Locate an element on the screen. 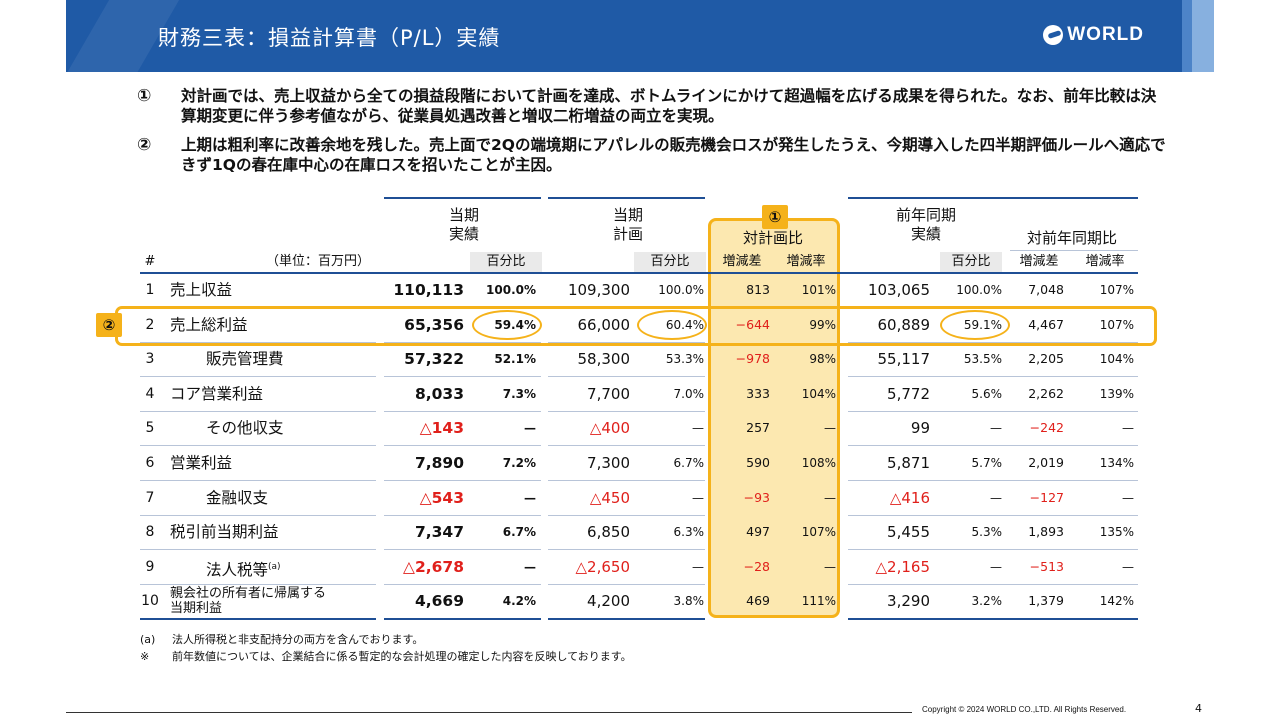  bullet-number: ① is located at coordinates (144, 96).